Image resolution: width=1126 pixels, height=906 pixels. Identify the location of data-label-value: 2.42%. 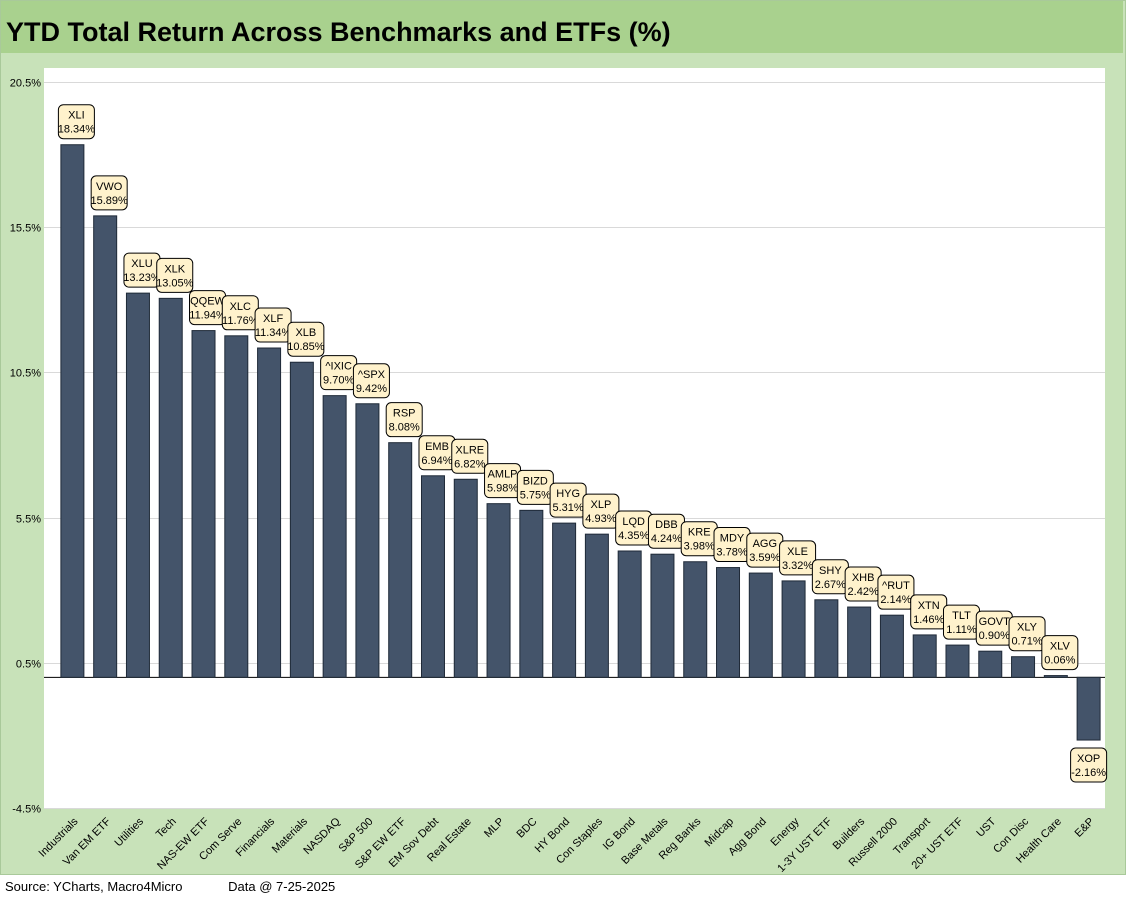
(863, 592).